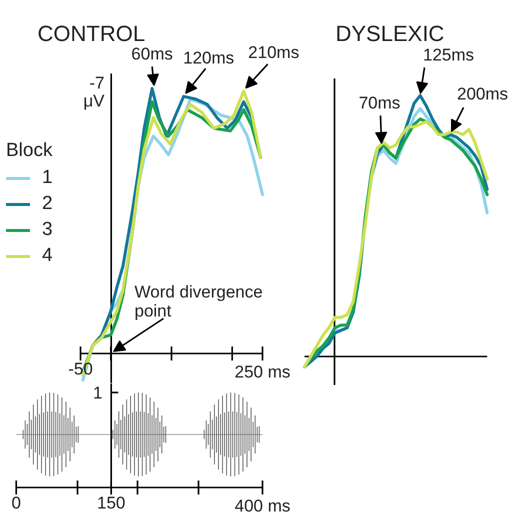 This screenshot has width=518, height=519. I want to click on legend-label: 1, so click(48, 178).